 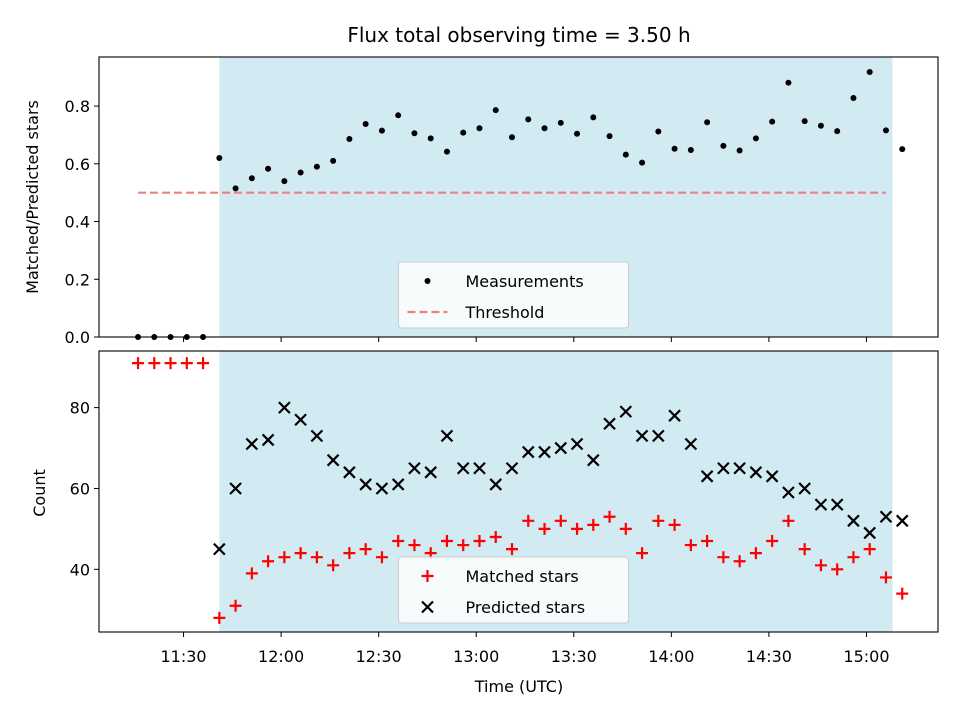 I want to click on top-y-tick-label: 0.0, so click(x=77, y=337).